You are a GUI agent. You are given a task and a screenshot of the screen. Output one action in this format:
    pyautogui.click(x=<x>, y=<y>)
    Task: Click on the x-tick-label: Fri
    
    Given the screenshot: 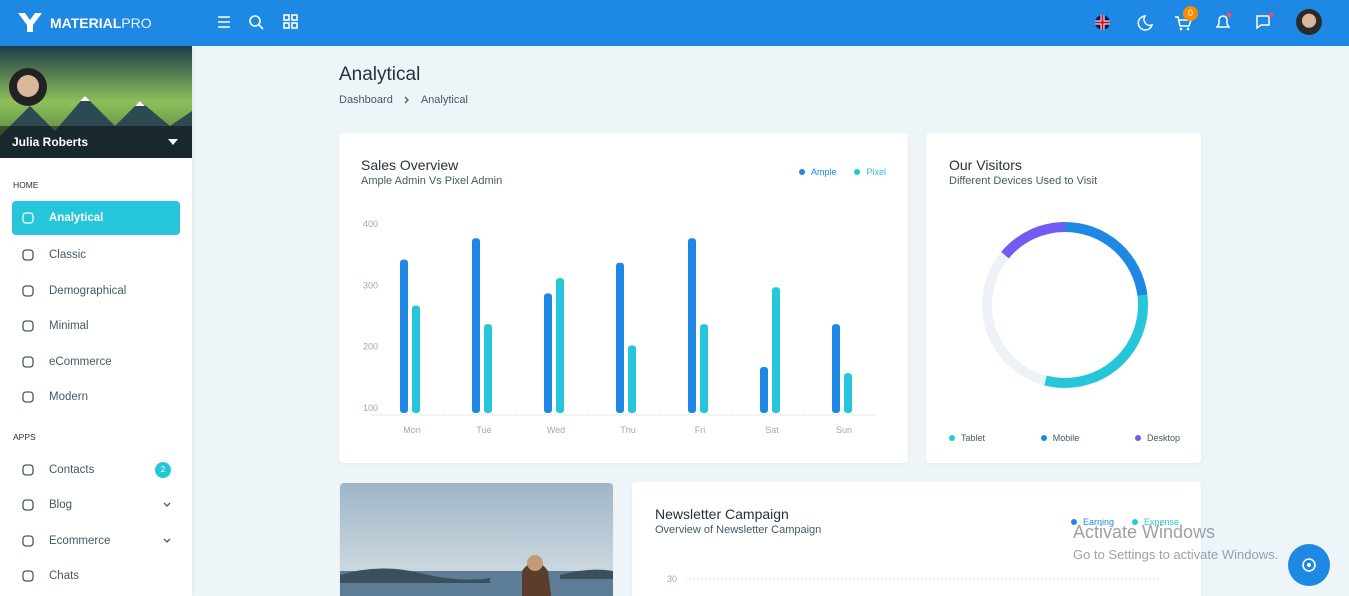 What is the action you would take?
    pyautogui.click(x=700, y=430)
    